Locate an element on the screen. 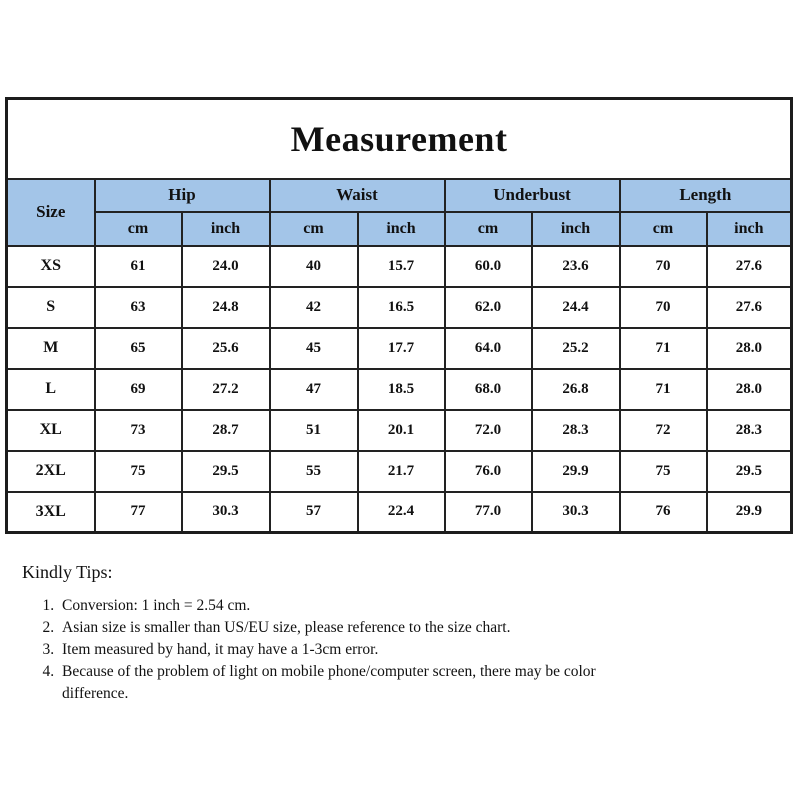  group-header-waist: Waist is located at coordinates (357, 195).